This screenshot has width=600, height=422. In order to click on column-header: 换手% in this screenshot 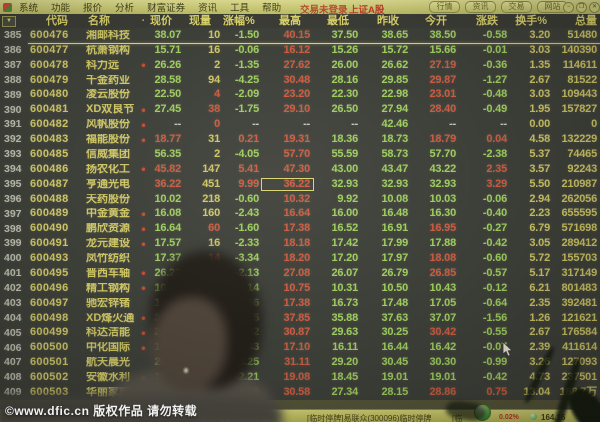, I will do `click(531, 21)`.